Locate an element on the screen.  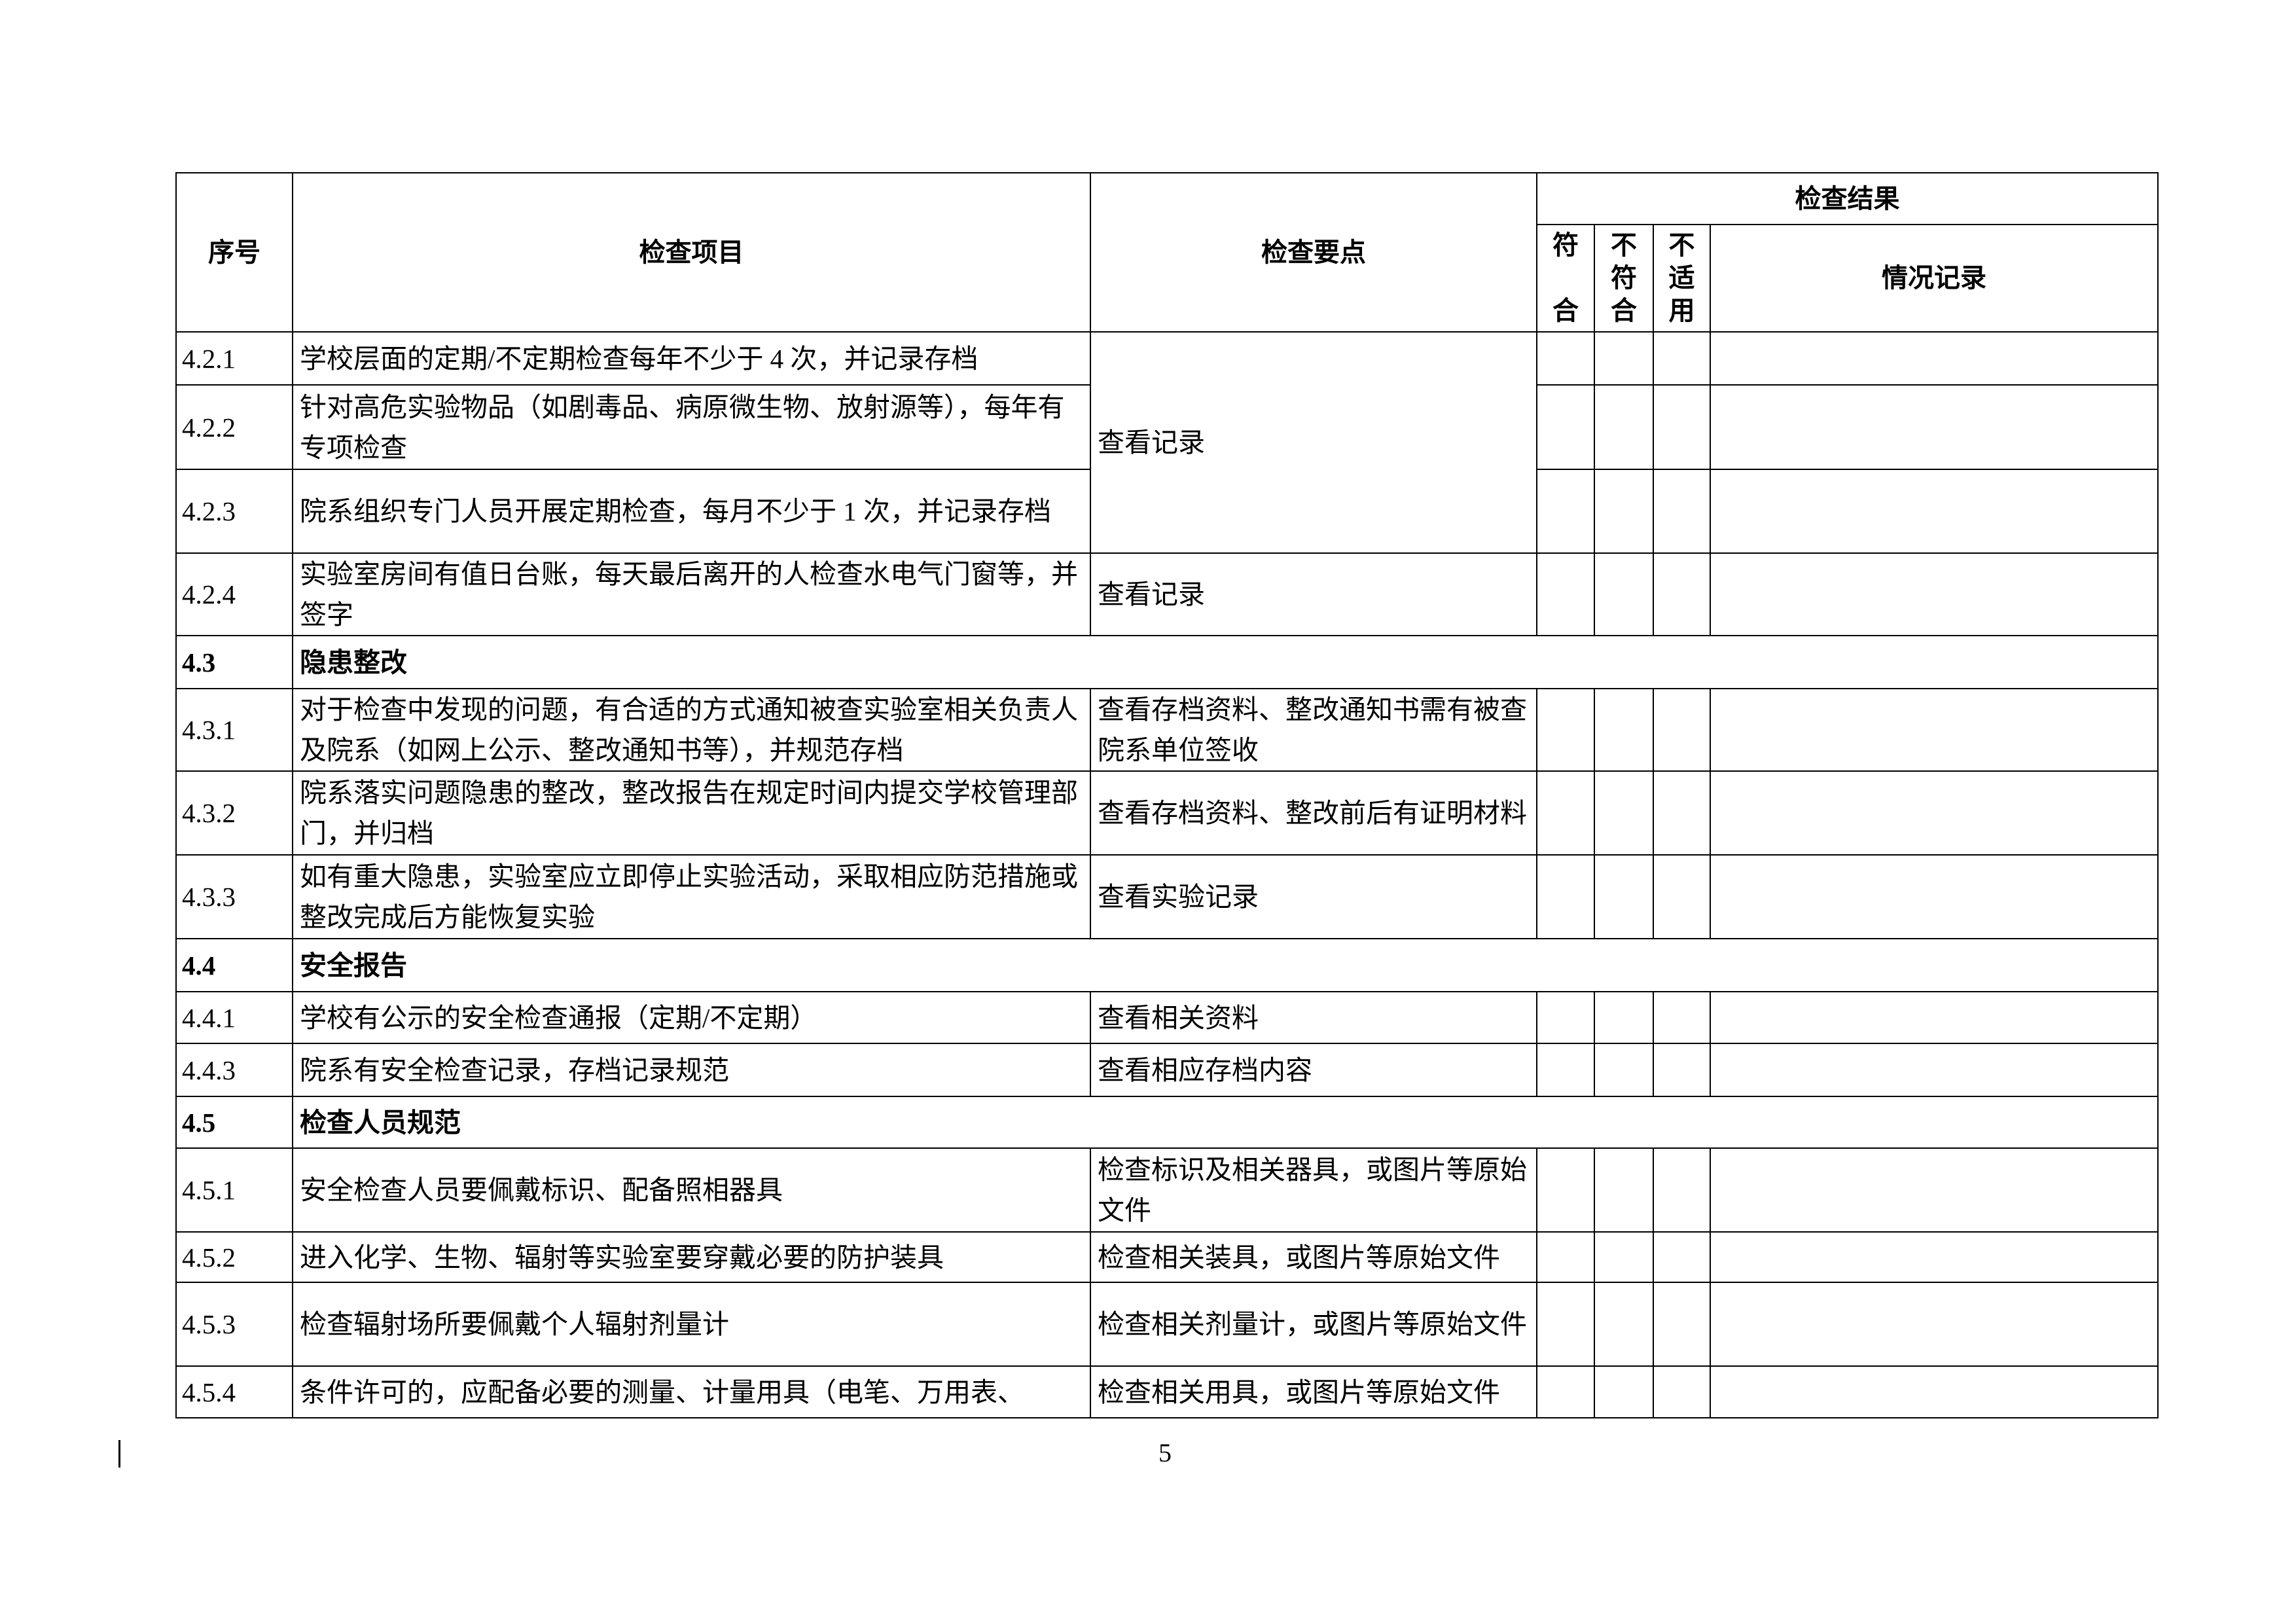
check-item: 进入化学、生物、辐射等实验室要穿戴必要的防护装具 is located at coordinates (691, 1257).